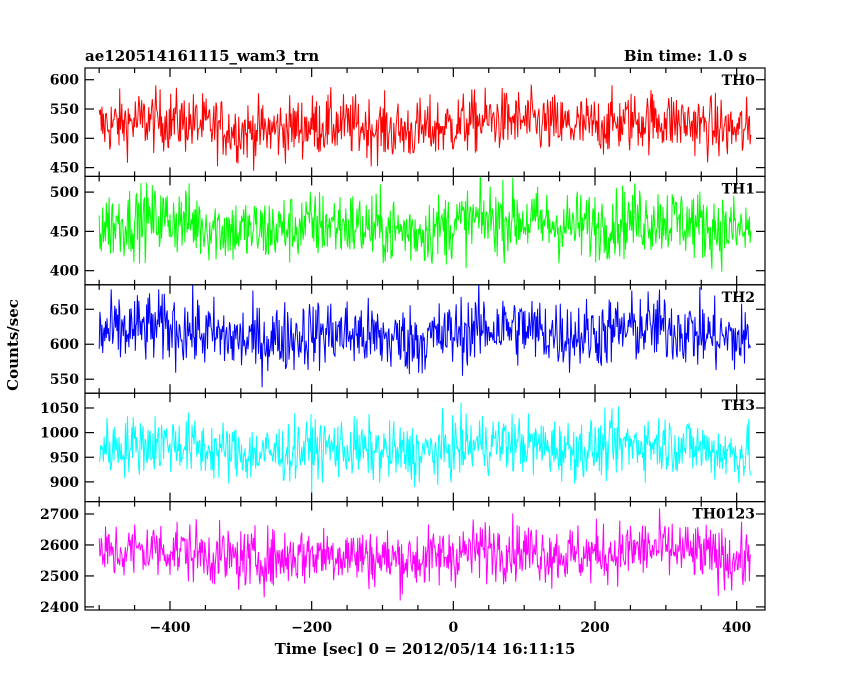 The height and width of the screenshot is (680, 850). Describe the element at coordinates (425, 336) in the screenshot. I see `series-th2` at that location.